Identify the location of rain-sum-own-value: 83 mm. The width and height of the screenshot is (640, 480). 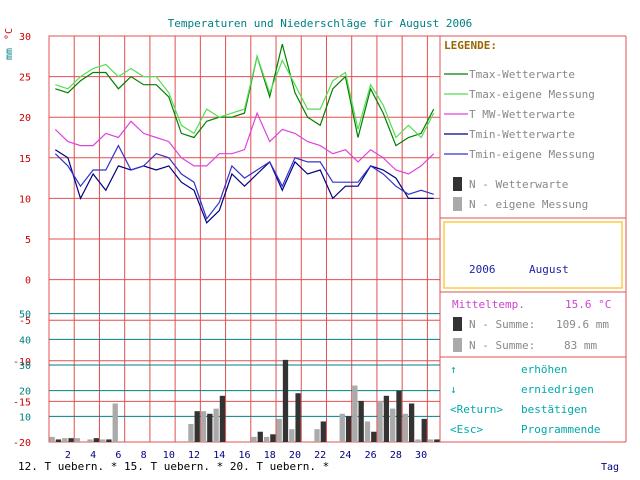
(580, 345).